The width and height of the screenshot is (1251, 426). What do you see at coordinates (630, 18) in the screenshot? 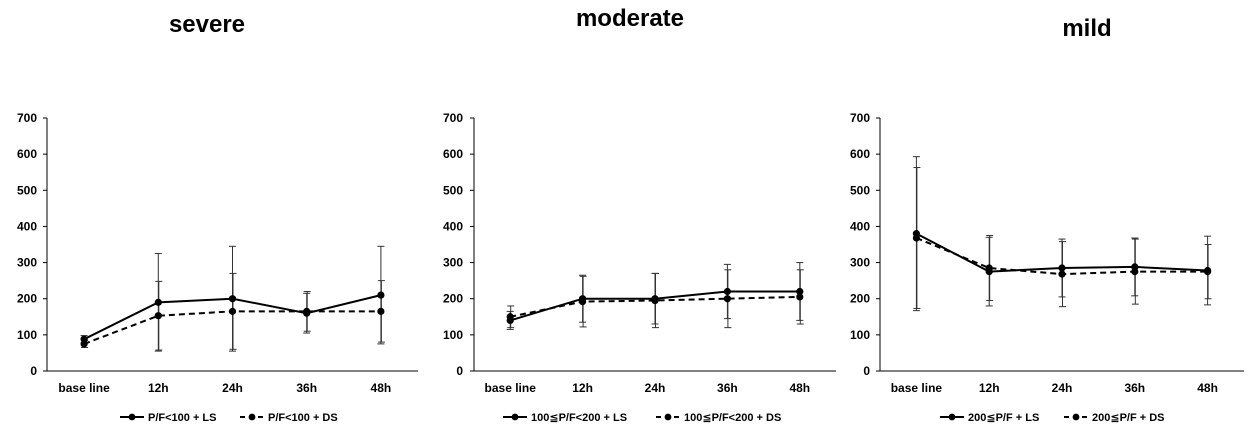
I see `chart-title: moderate` at bounding box center [630, 18].